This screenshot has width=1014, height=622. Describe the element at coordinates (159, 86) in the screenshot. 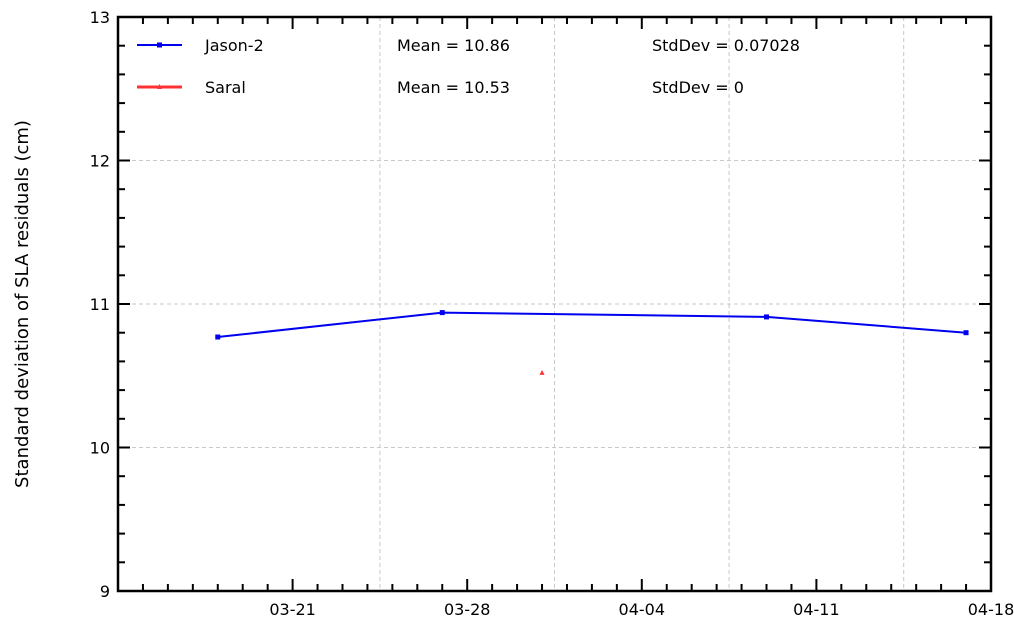

I see `legend-marker-saral` at that location.